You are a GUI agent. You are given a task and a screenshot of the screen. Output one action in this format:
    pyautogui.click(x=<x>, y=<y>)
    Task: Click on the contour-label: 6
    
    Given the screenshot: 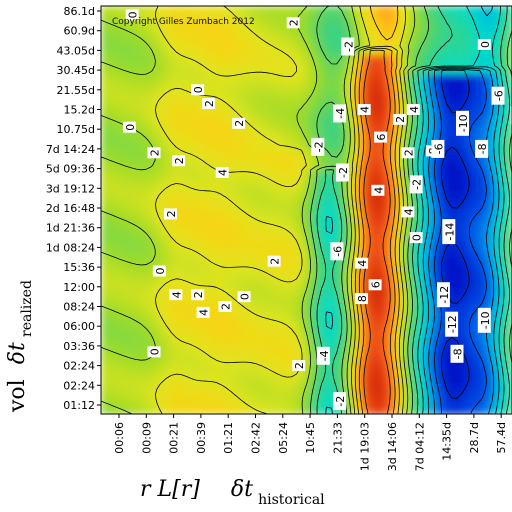 What is the action you would take?
    pyautogui.click(x=375, y=285)
    